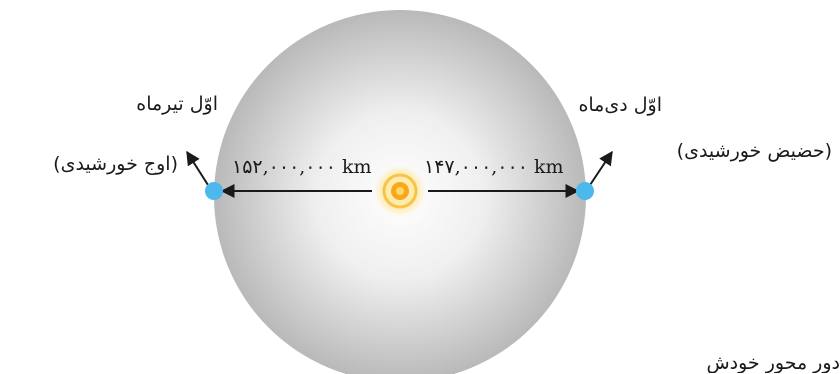 The height and width of the screenshot is (374, 840). I want to click on distance-label-right: ۱۴۷,۰۰۰,۰۰۰ km, so click(494, 167).